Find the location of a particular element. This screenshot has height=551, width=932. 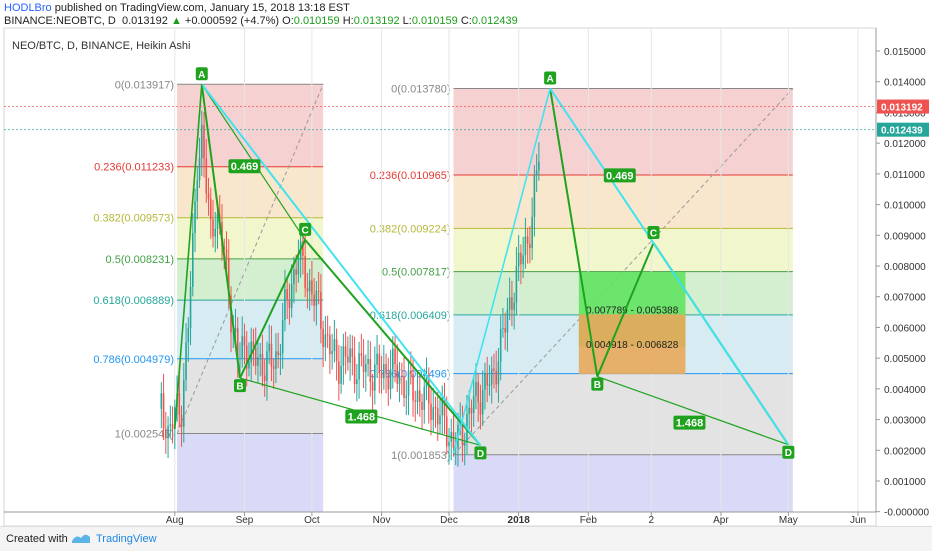

y-tick-label: 0.003000 is located at coordinates (905, 421).